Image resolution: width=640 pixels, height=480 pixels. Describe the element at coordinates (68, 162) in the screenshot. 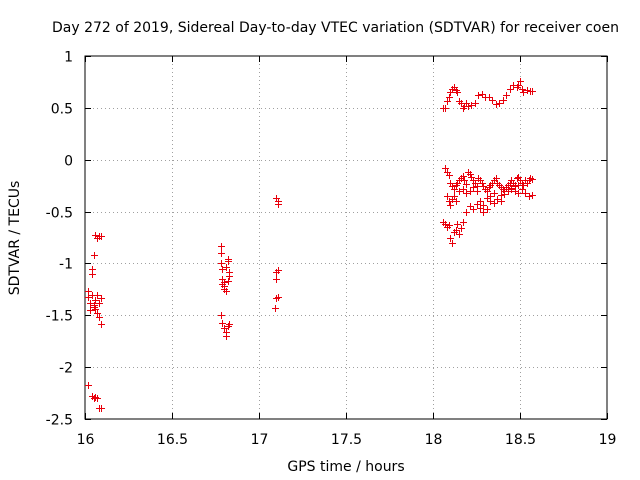

I see `y-tick-label: 0` at that location.